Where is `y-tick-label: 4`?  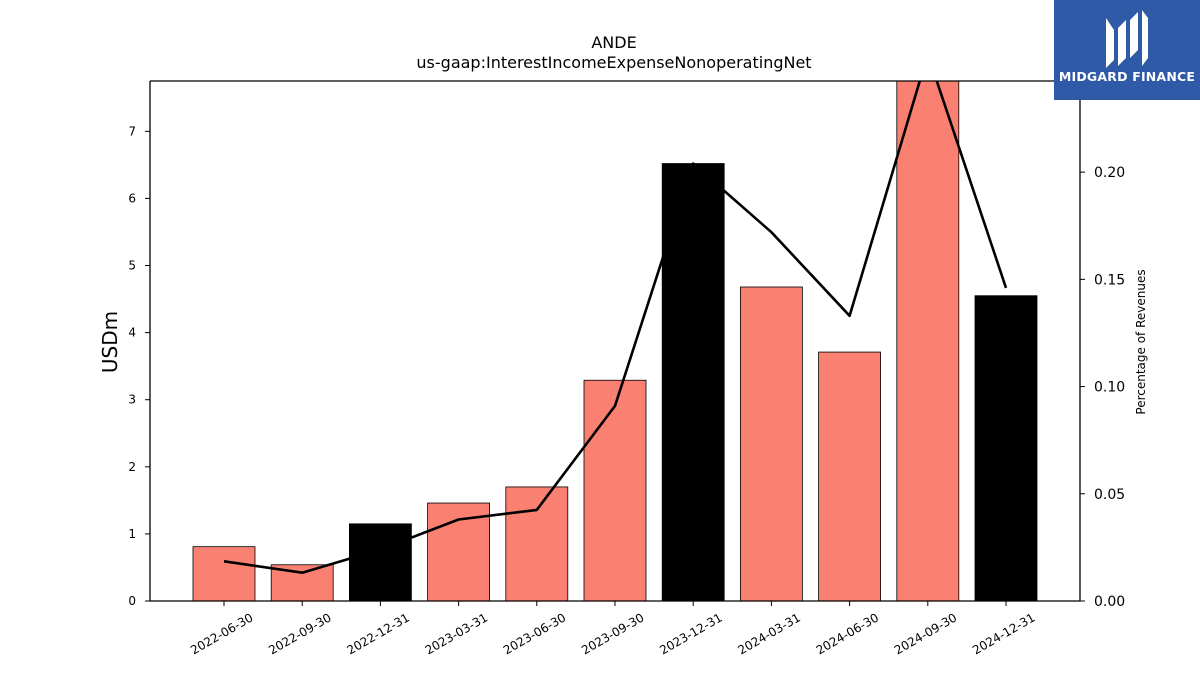
y-tick-label: 4 is located at coordinates (132, 333).